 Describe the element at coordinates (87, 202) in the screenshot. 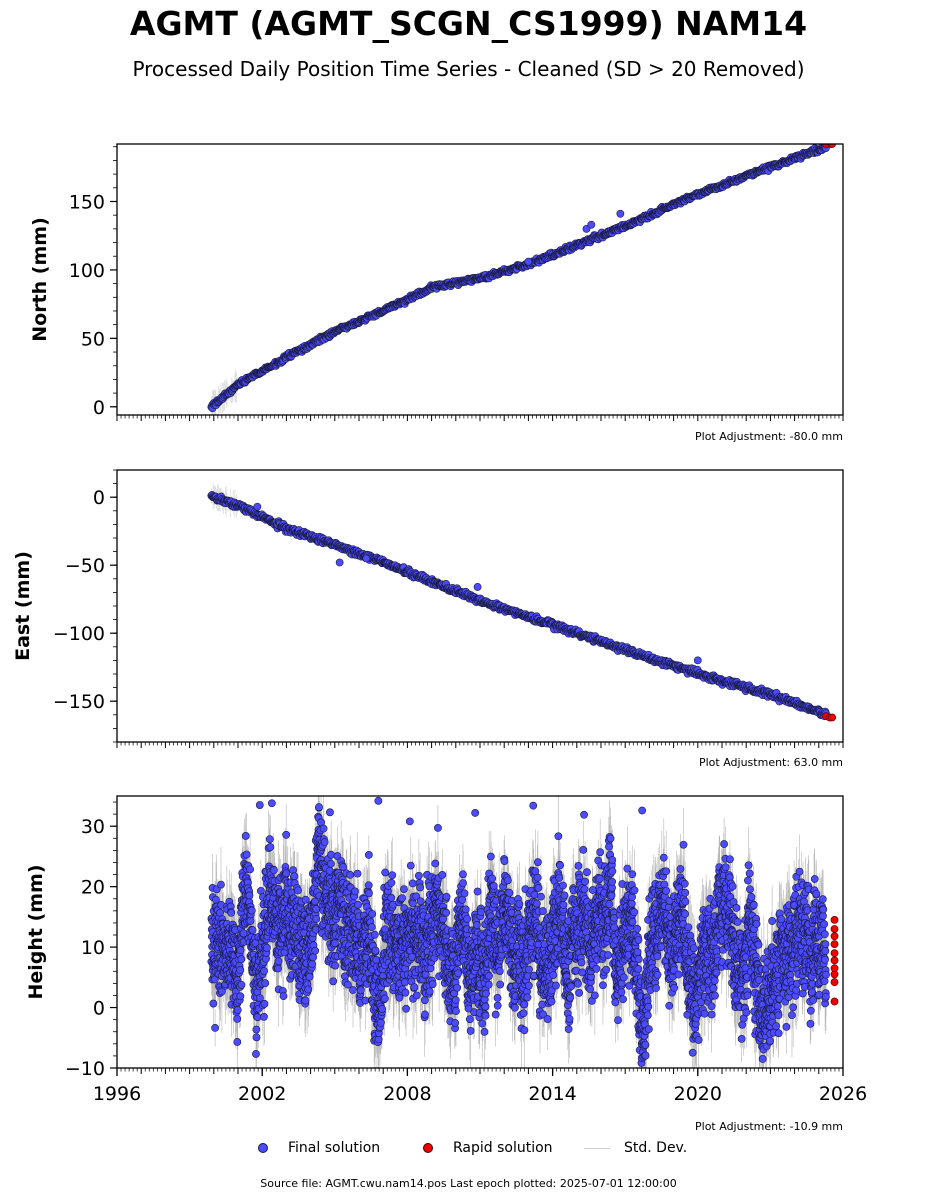

I see `y-tick-label: 150` at that location.